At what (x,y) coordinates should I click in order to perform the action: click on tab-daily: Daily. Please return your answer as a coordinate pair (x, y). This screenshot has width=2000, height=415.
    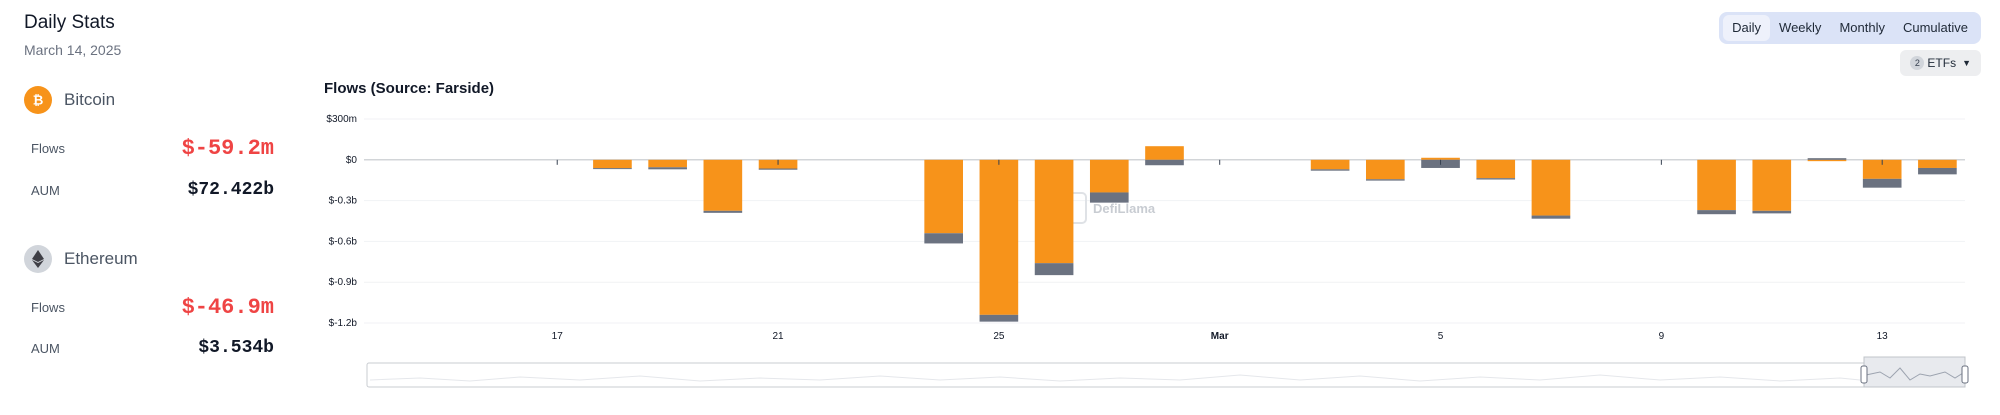
    Looking at the image, I should click on (1747, 28).